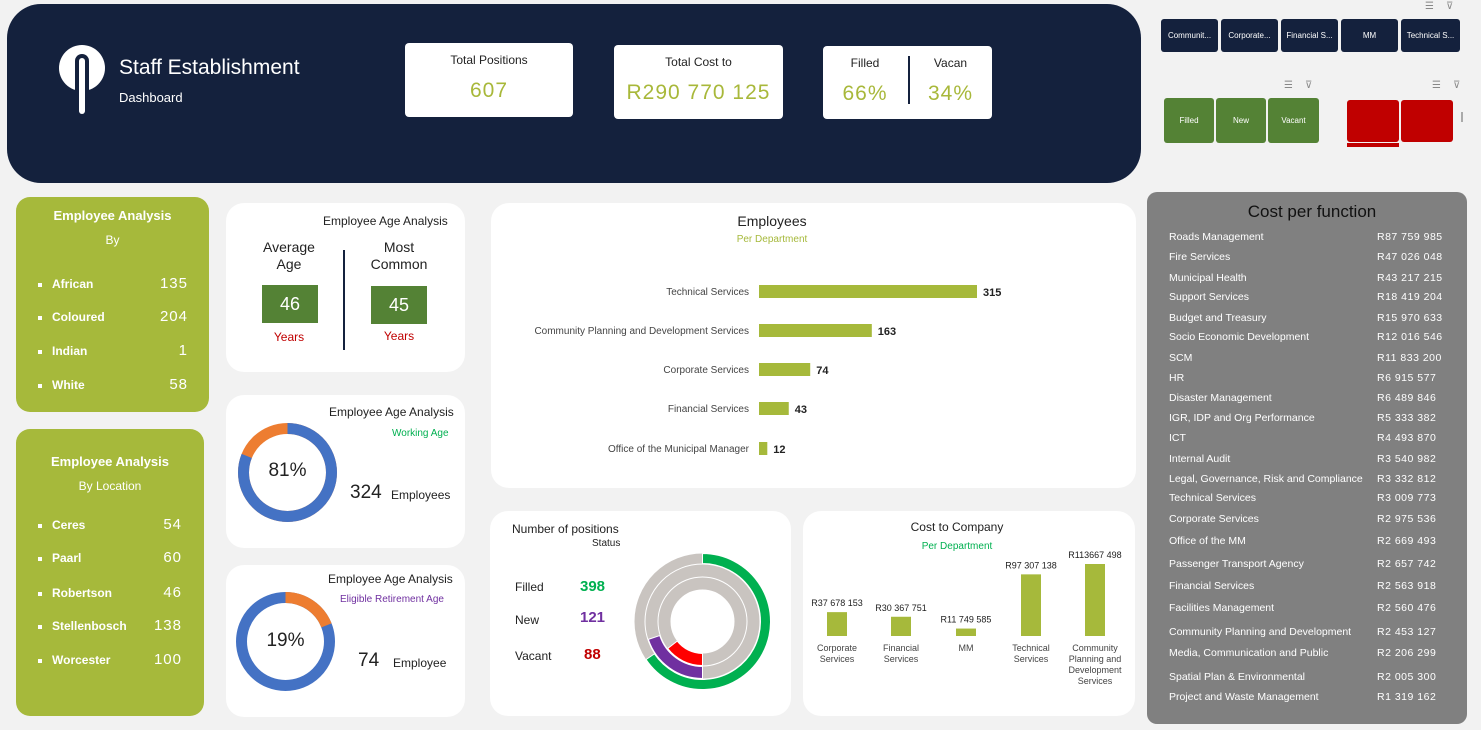 This screenshot has width=1481, height=730. I want to click on slicer-gender-male: Male, so click(1427, 121).